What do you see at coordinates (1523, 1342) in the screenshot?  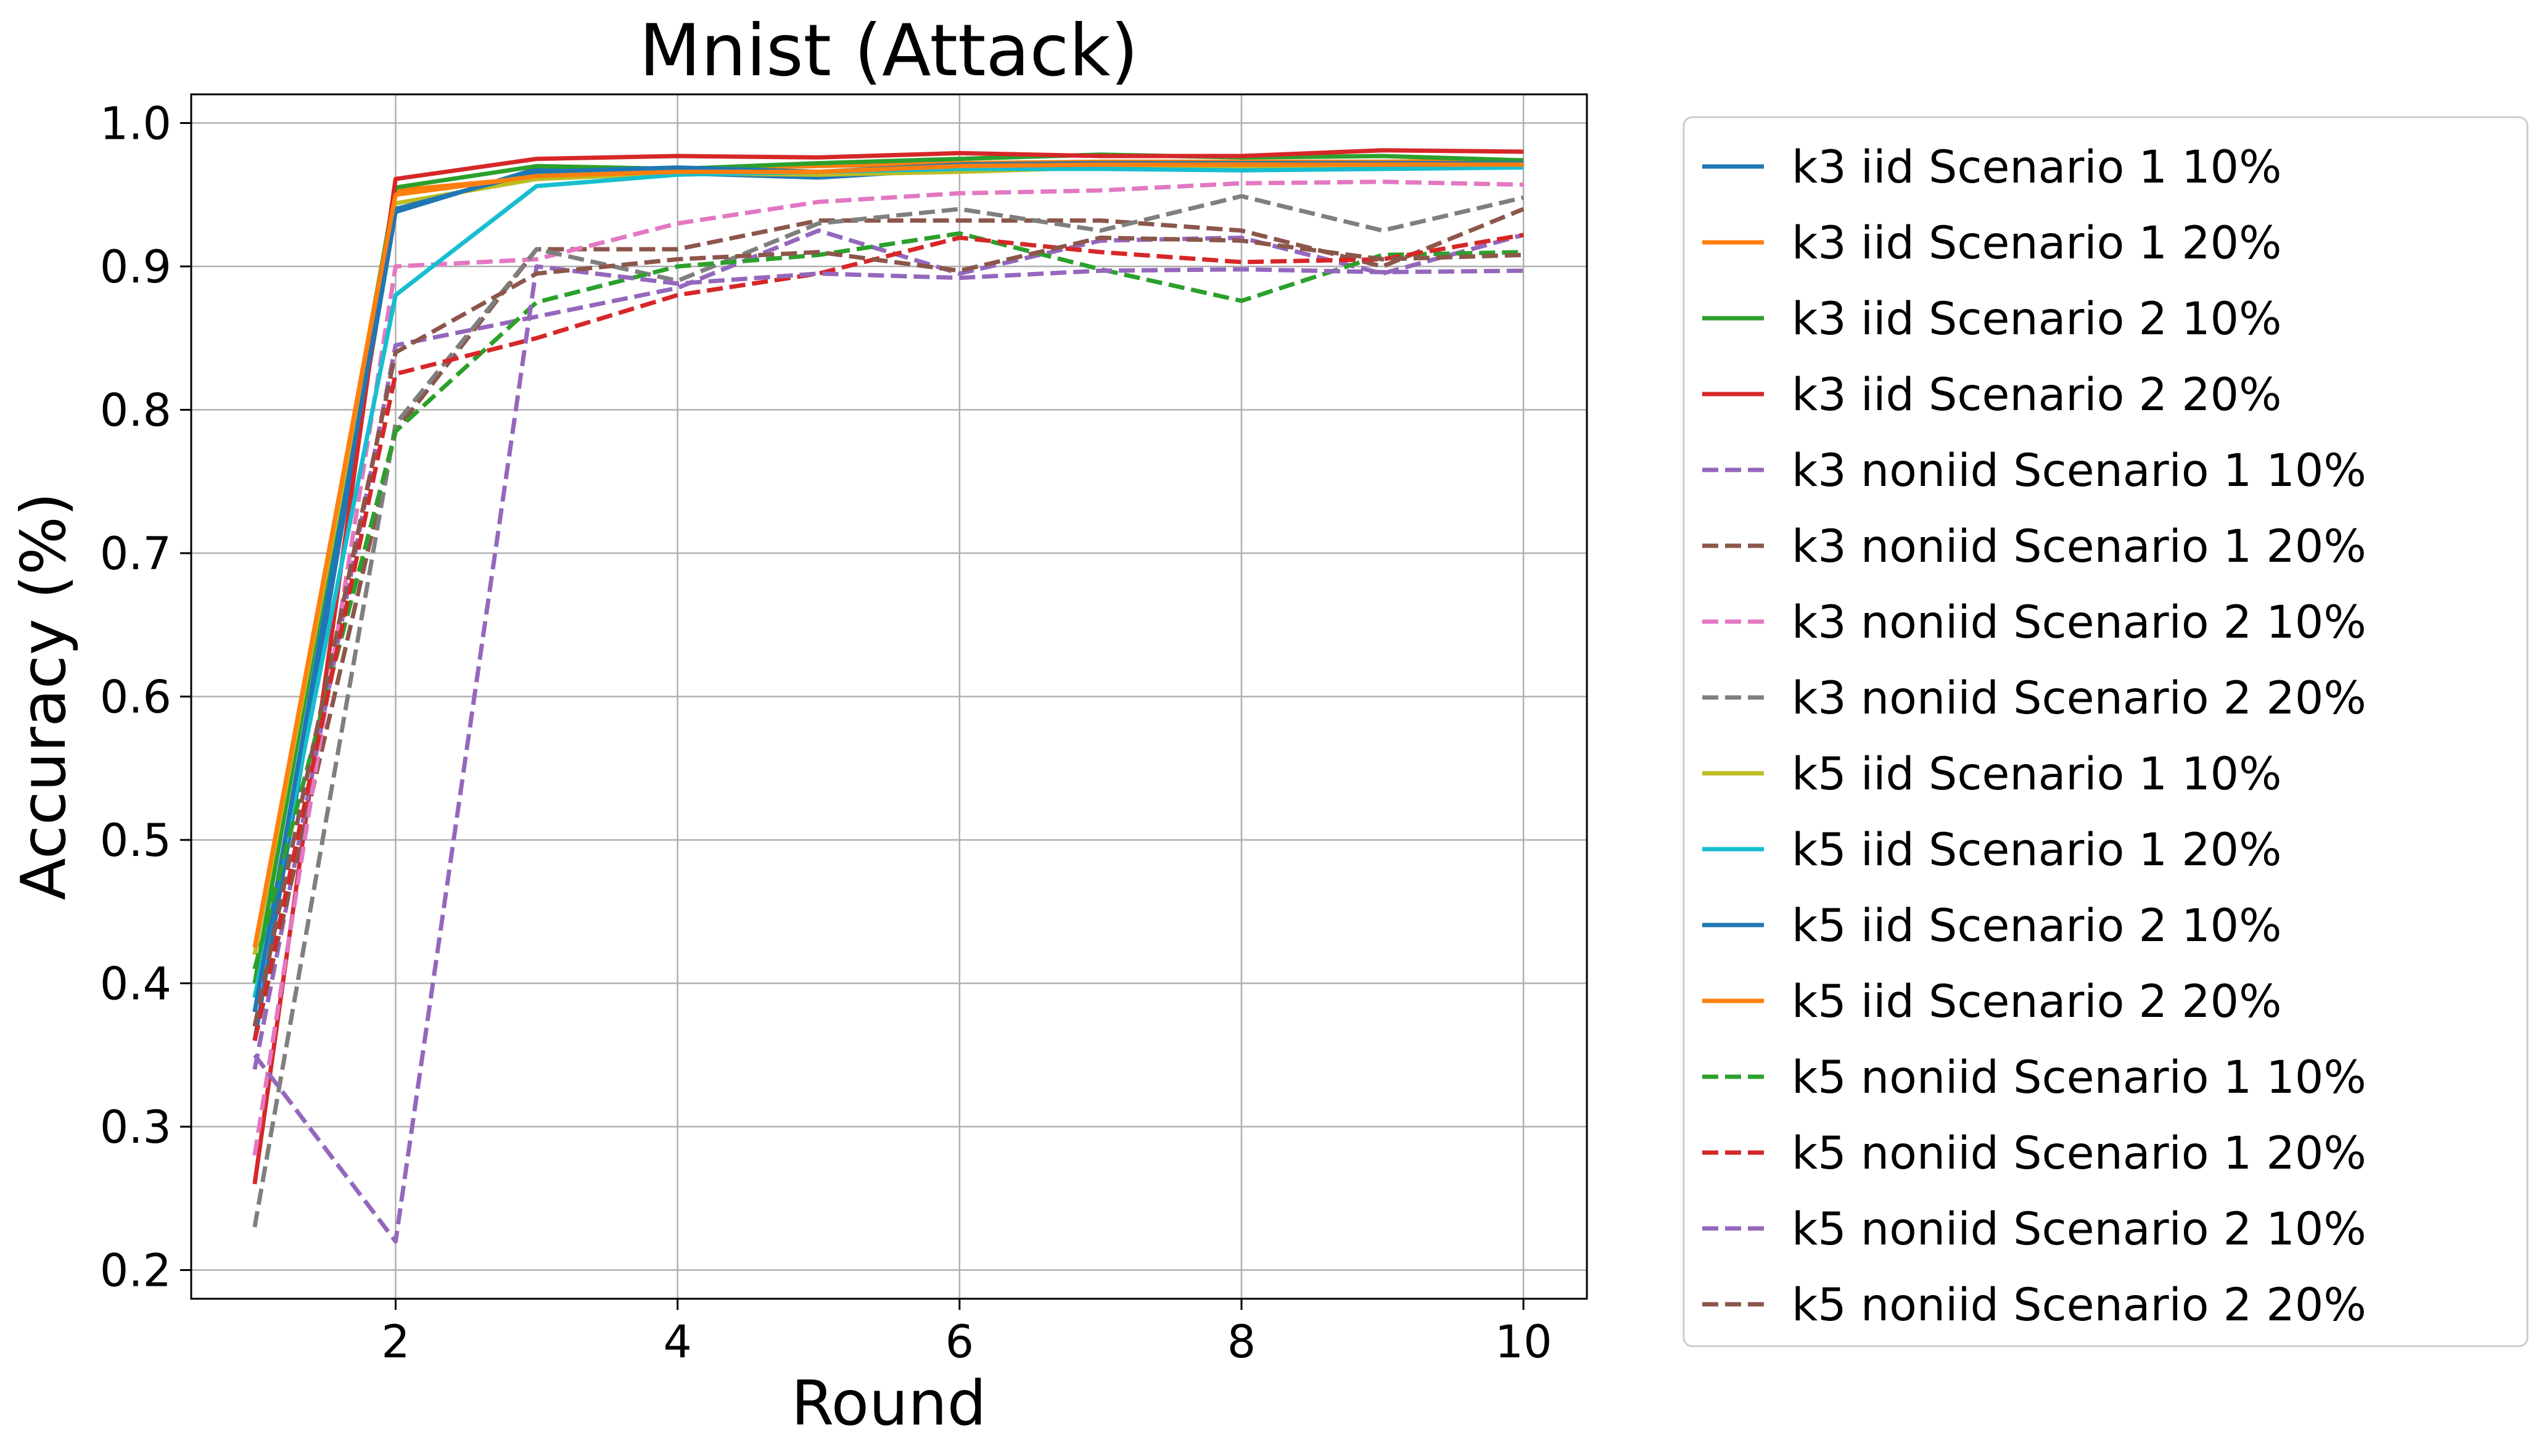 I see `x-tick-label: 10` at bounding box center [1523, 1342].